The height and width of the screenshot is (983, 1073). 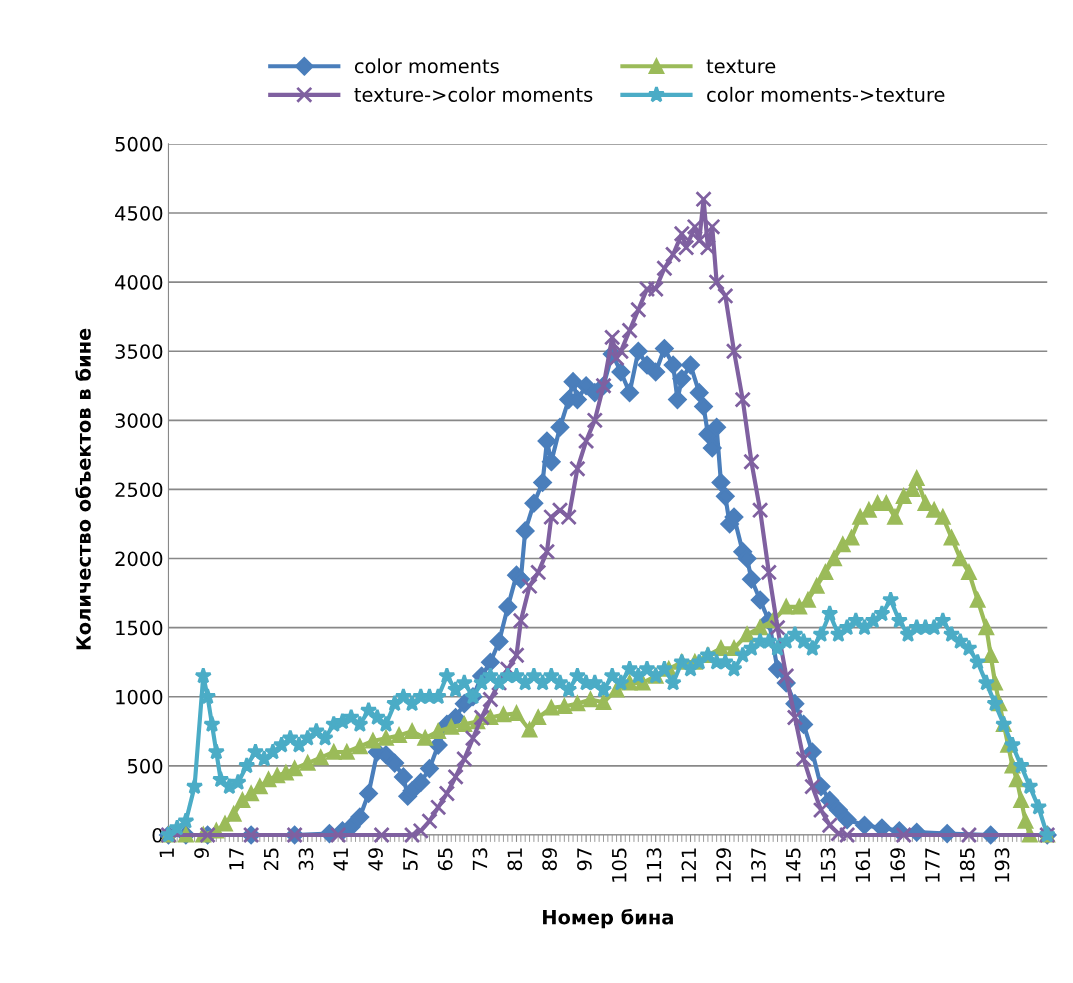 What do you see at coordinates (145, 766) in the screenshot?
I see `y-tick-label: 500` at bounding box center [145, 766].